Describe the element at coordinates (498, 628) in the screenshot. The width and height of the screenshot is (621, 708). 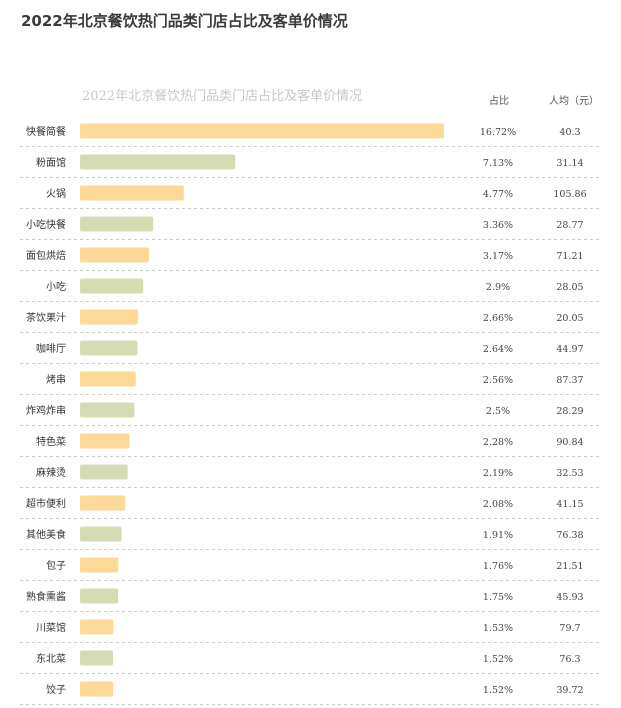
I see `share-label-17: 1.53%` at that location.